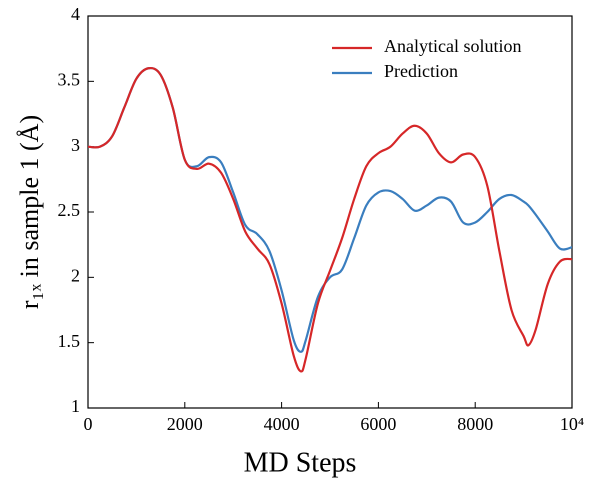 The width and height of the screenshot is (607, 481). Describe the element at coordinates (572, 424) in the screenshot. I see `x-tick-label: 10⁴` at that location.